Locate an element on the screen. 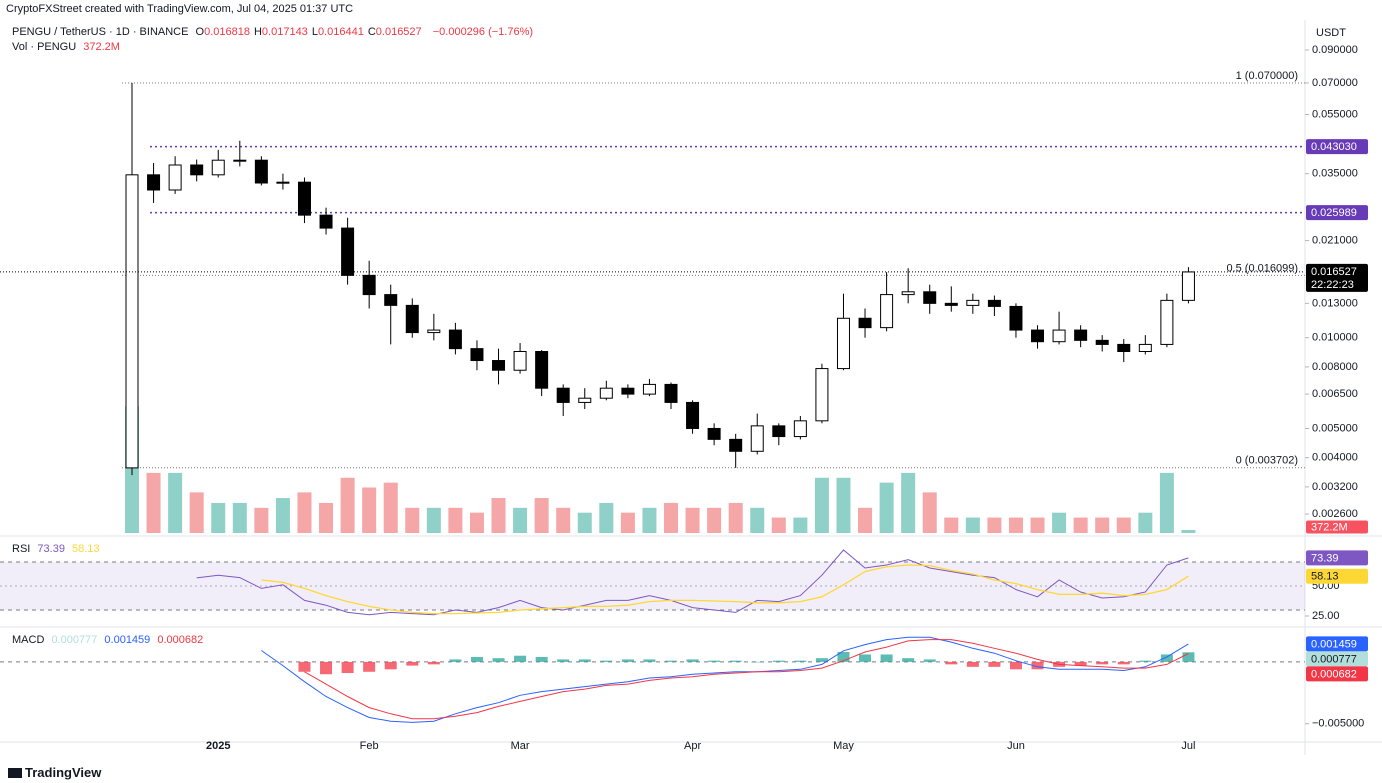 This screenshot has width=1382, height=783. symbol: PENGU / TetherUS · 1D · BINANCE is located at coordinates (100, 32).